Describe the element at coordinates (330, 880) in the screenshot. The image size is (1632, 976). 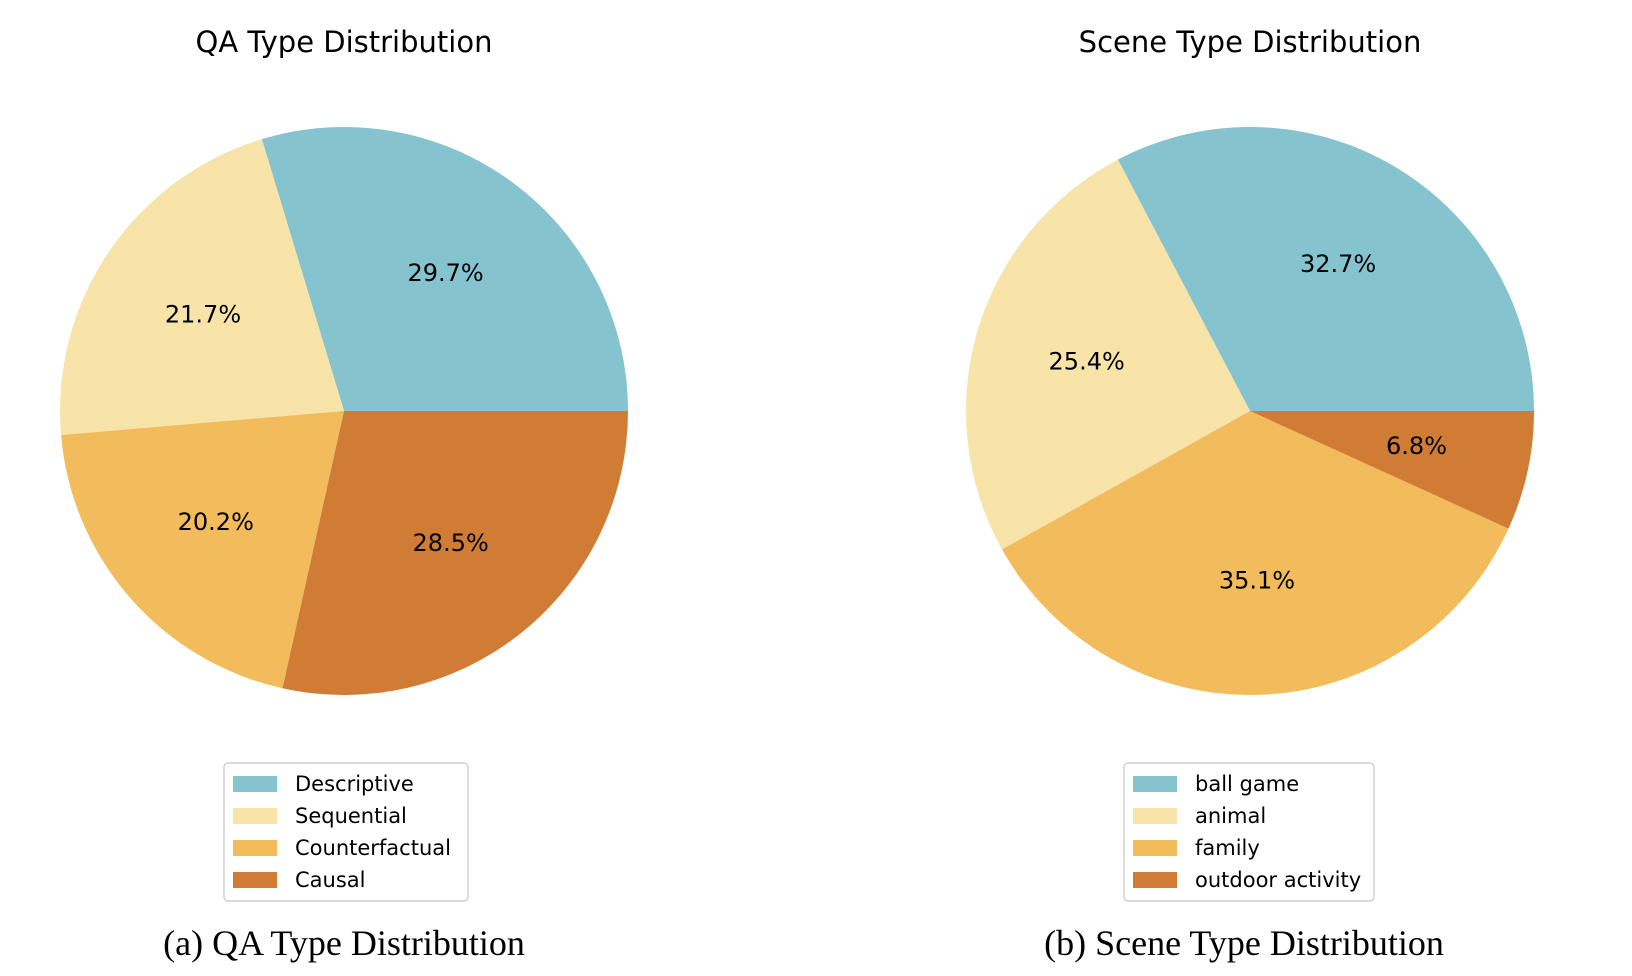
I see `legend-label-causal: Causal` at that location.